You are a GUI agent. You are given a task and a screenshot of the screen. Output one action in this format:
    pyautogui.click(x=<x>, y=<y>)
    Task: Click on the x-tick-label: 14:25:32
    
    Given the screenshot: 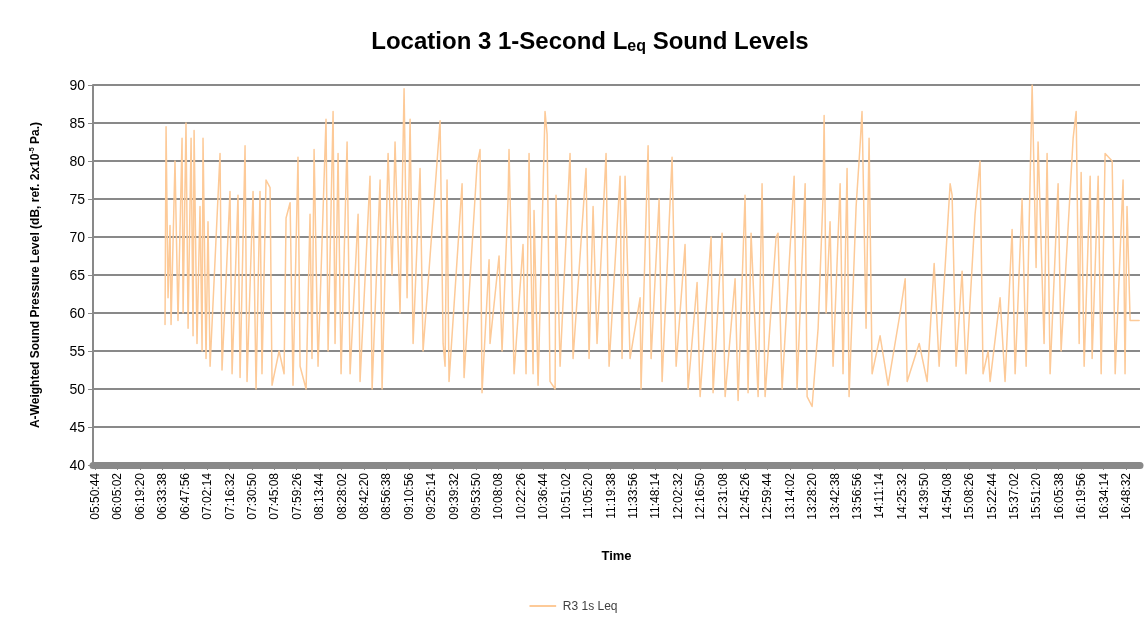 What is the action you would take?
    pyautogui.click(x=901, y=496)
    